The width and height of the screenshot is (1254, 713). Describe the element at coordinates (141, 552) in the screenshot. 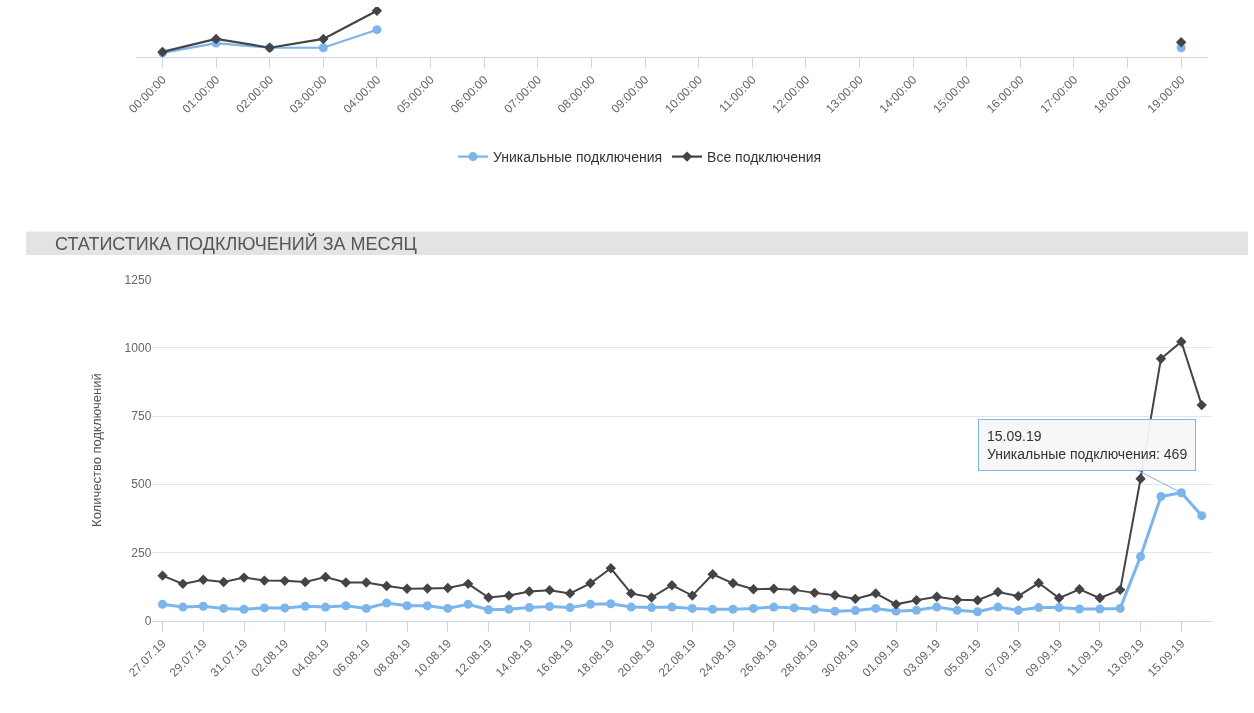

I see `y-tick-label: 250` at that location.